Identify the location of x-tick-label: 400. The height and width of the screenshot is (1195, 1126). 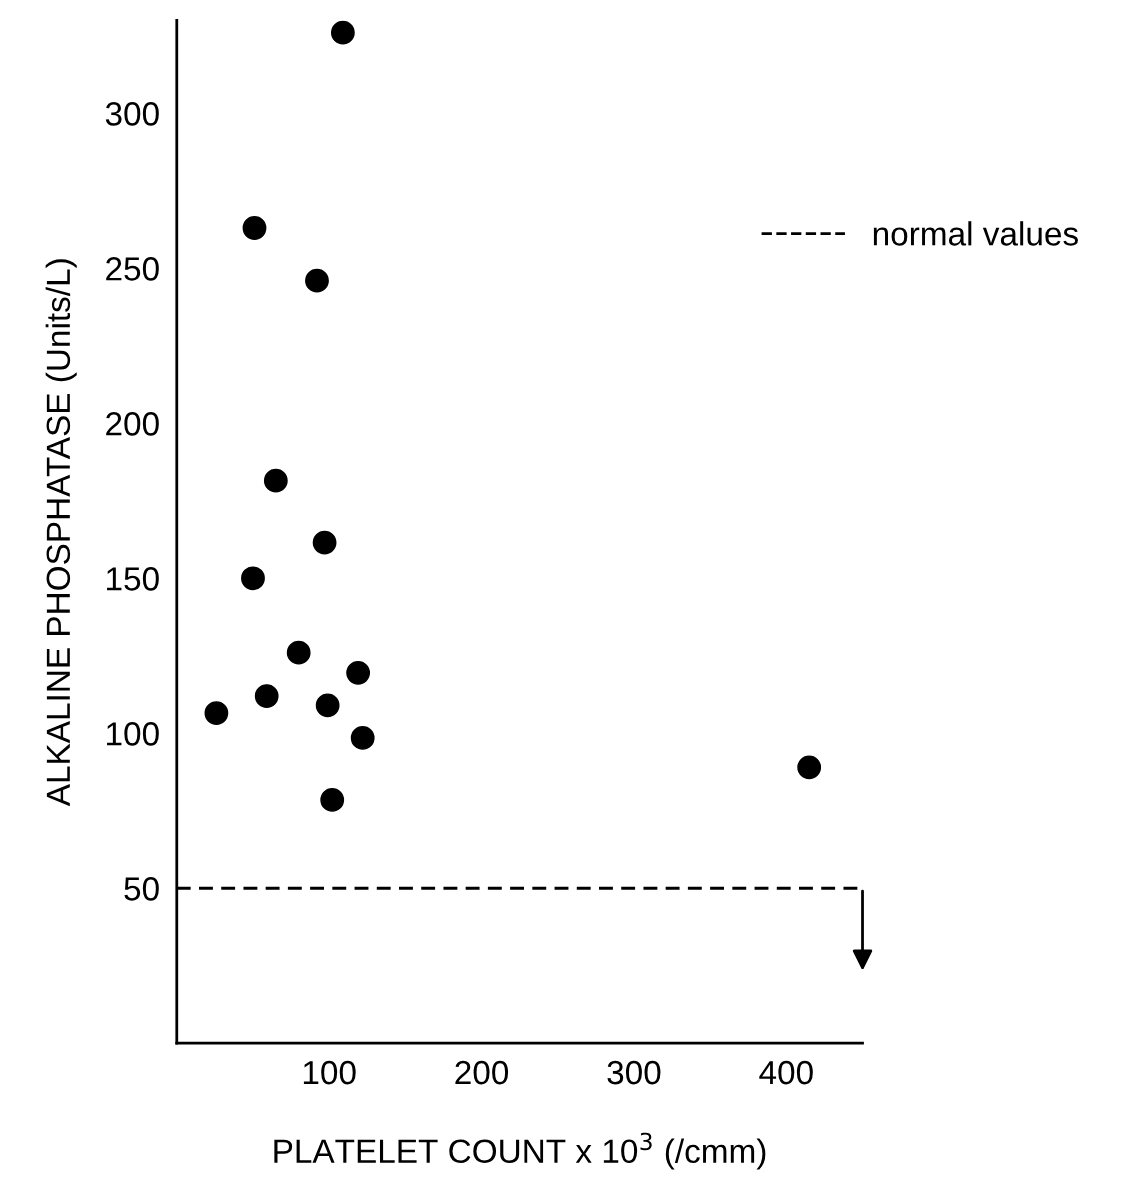
(786, 1072).